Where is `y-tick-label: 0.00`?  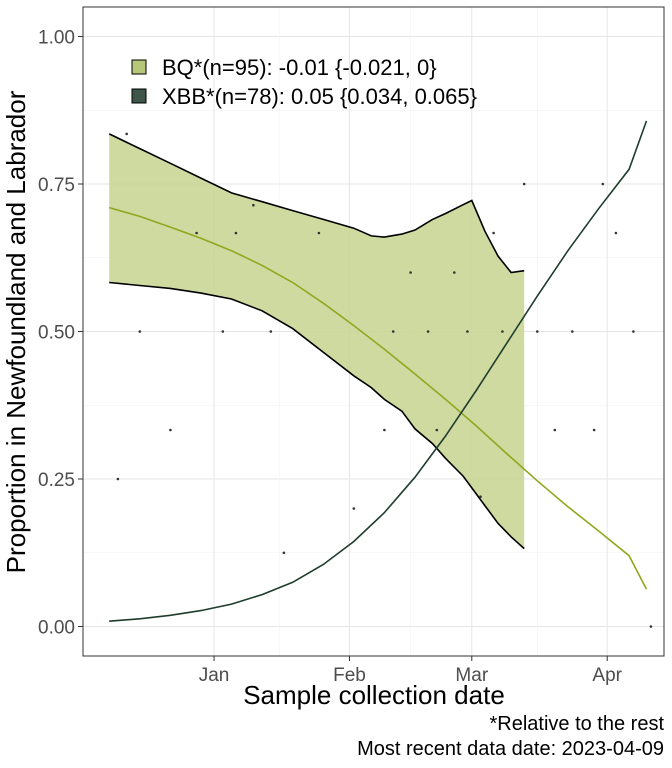
y-tick-label: 0.00 is located at coordinates (56, 628).